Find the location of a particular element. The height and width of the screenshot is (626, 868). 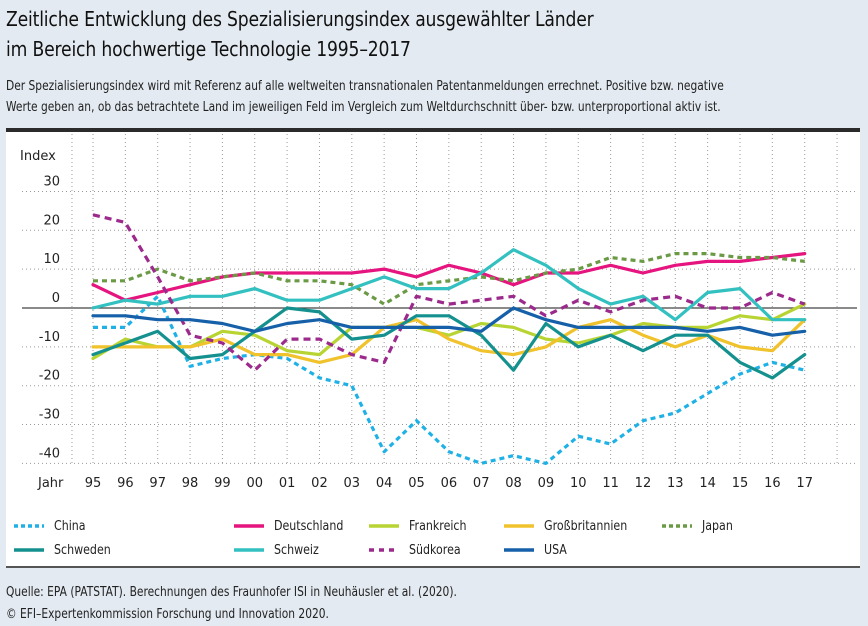

x-tick-label: 06 is located at coordinates (449, 483).